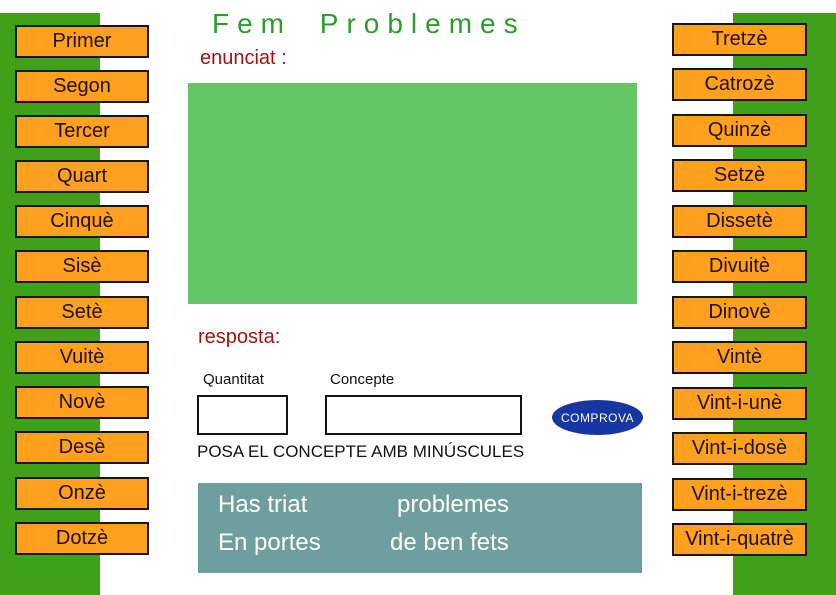 The width and height of the screenshot is (836, 595). I want to click on problem-button-tercer: Tercer, so click(82, 131).